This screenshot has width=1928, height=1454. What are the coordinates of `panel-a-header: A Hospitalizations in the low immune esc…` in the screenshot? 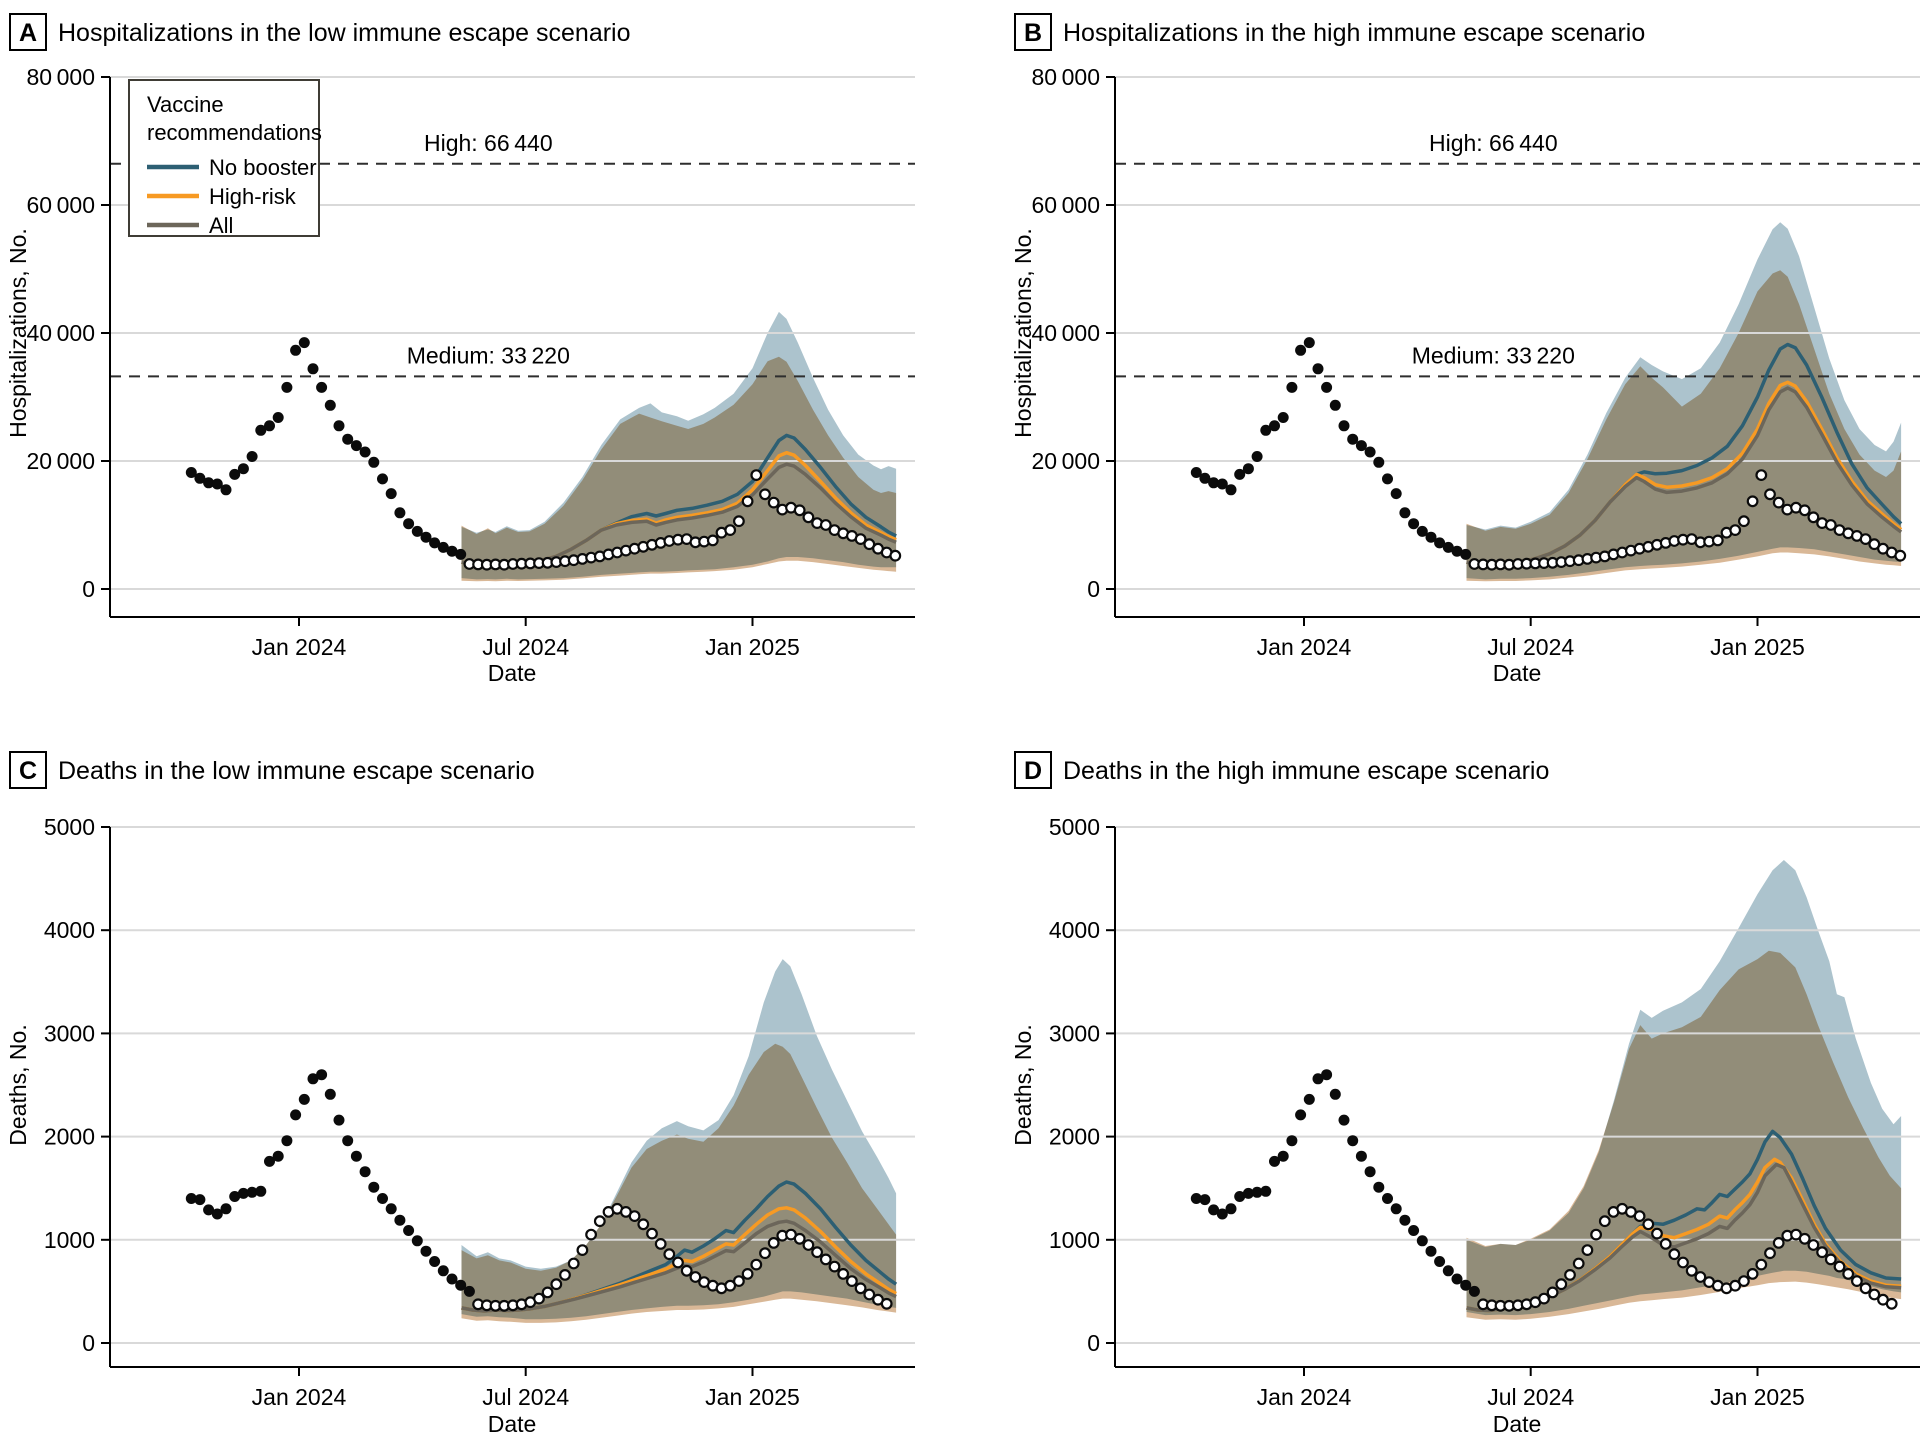 It's located at (320, 32).